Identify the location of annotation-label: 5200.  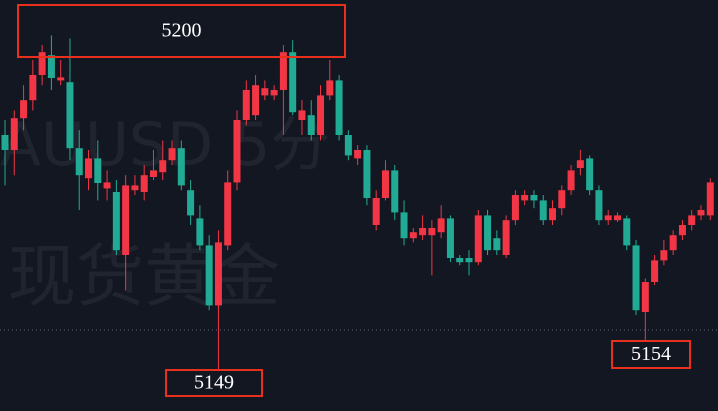
(182, 31).